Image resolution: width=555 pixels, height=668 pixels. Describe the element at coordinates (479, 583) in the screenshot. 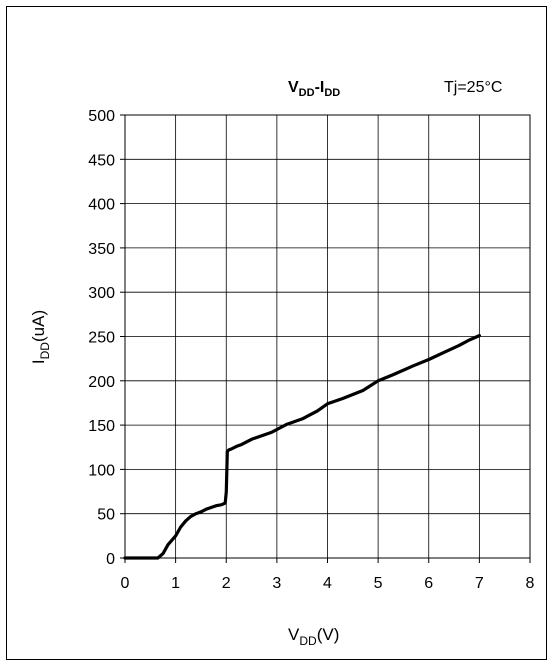

I see `x-tick-label: 7` at that location.